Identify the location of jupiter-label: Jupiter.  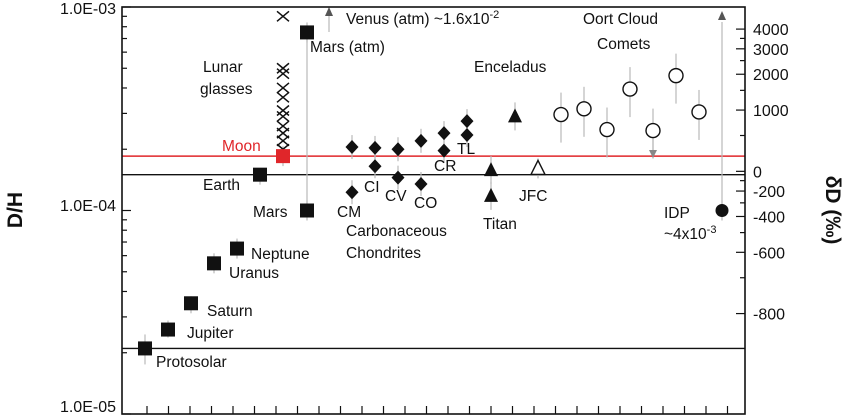
(210, 333).